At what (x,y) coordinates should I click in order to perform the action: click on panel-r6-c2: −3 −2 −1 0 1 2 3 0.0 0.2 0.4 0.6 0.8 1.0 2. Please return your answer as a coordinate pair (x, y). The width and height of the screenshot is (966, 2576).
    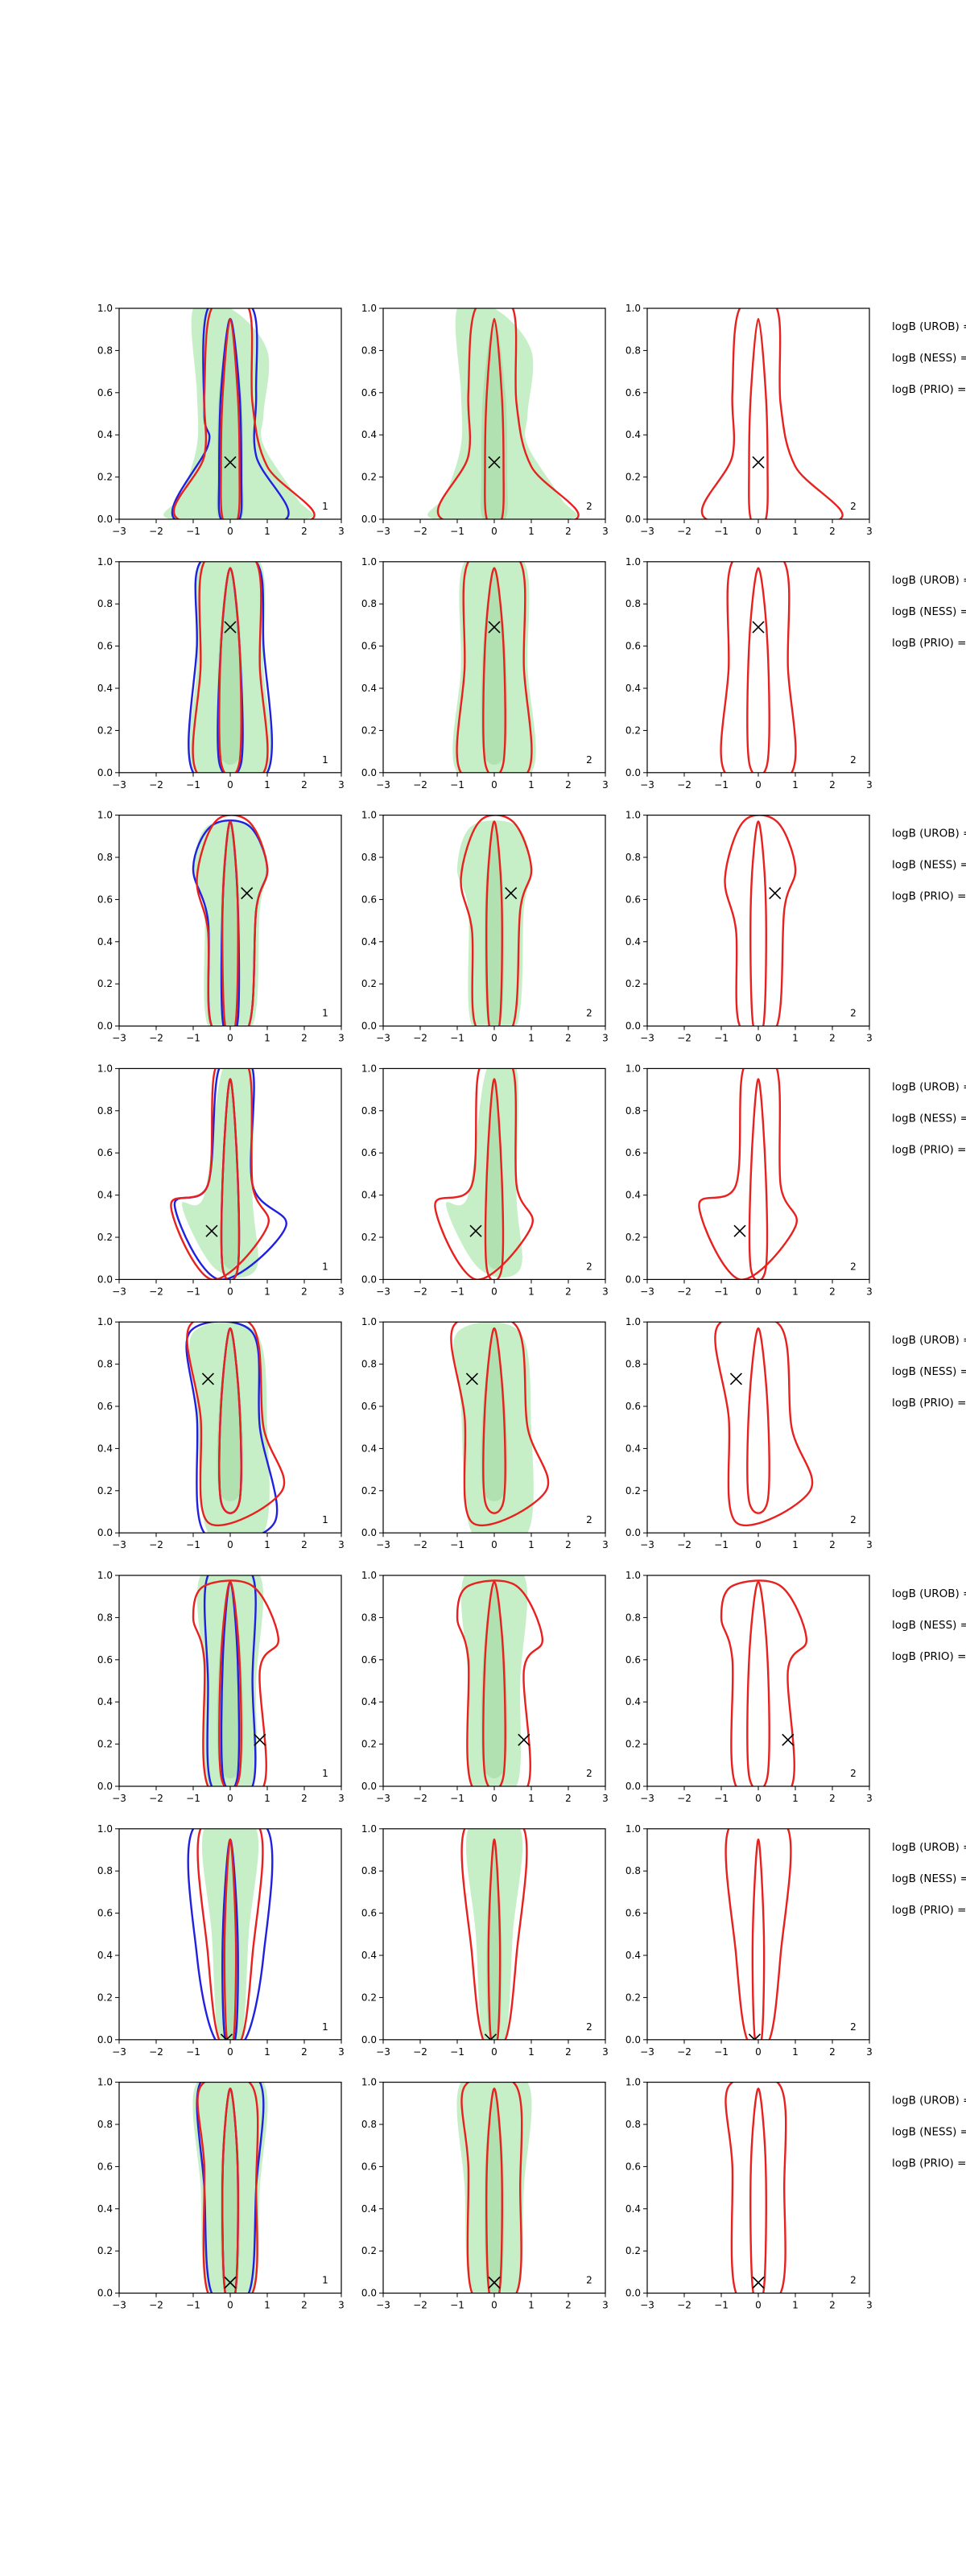
    Looking at the image, I should click on (485, 1687).